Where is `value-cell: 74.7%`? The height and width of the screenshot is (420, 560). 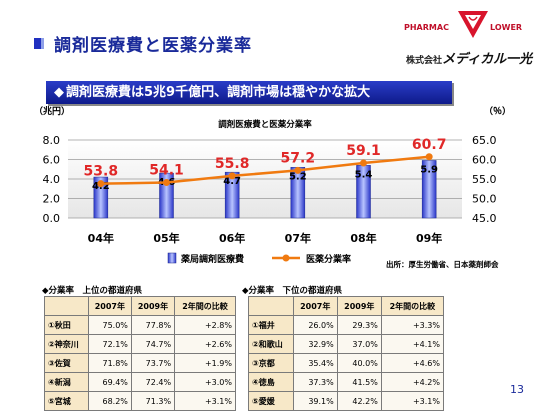
value-cell: 74.7% is located at coordinates (153, 344).